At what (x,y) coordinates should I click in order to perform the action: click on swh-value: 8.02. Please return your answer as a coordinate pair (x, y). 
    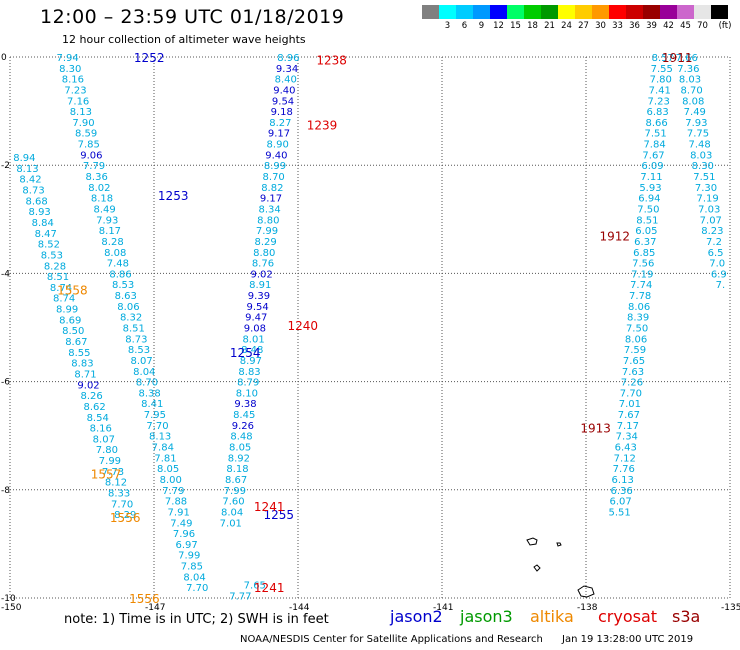
    Looking at the image, I should click on (99, 188).